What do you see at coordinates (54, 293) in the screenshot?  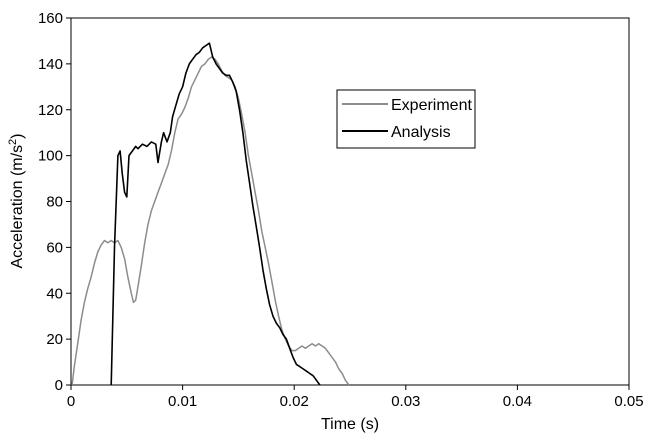 I see `y-tick-label: 40` at bounding box center [54, 293].